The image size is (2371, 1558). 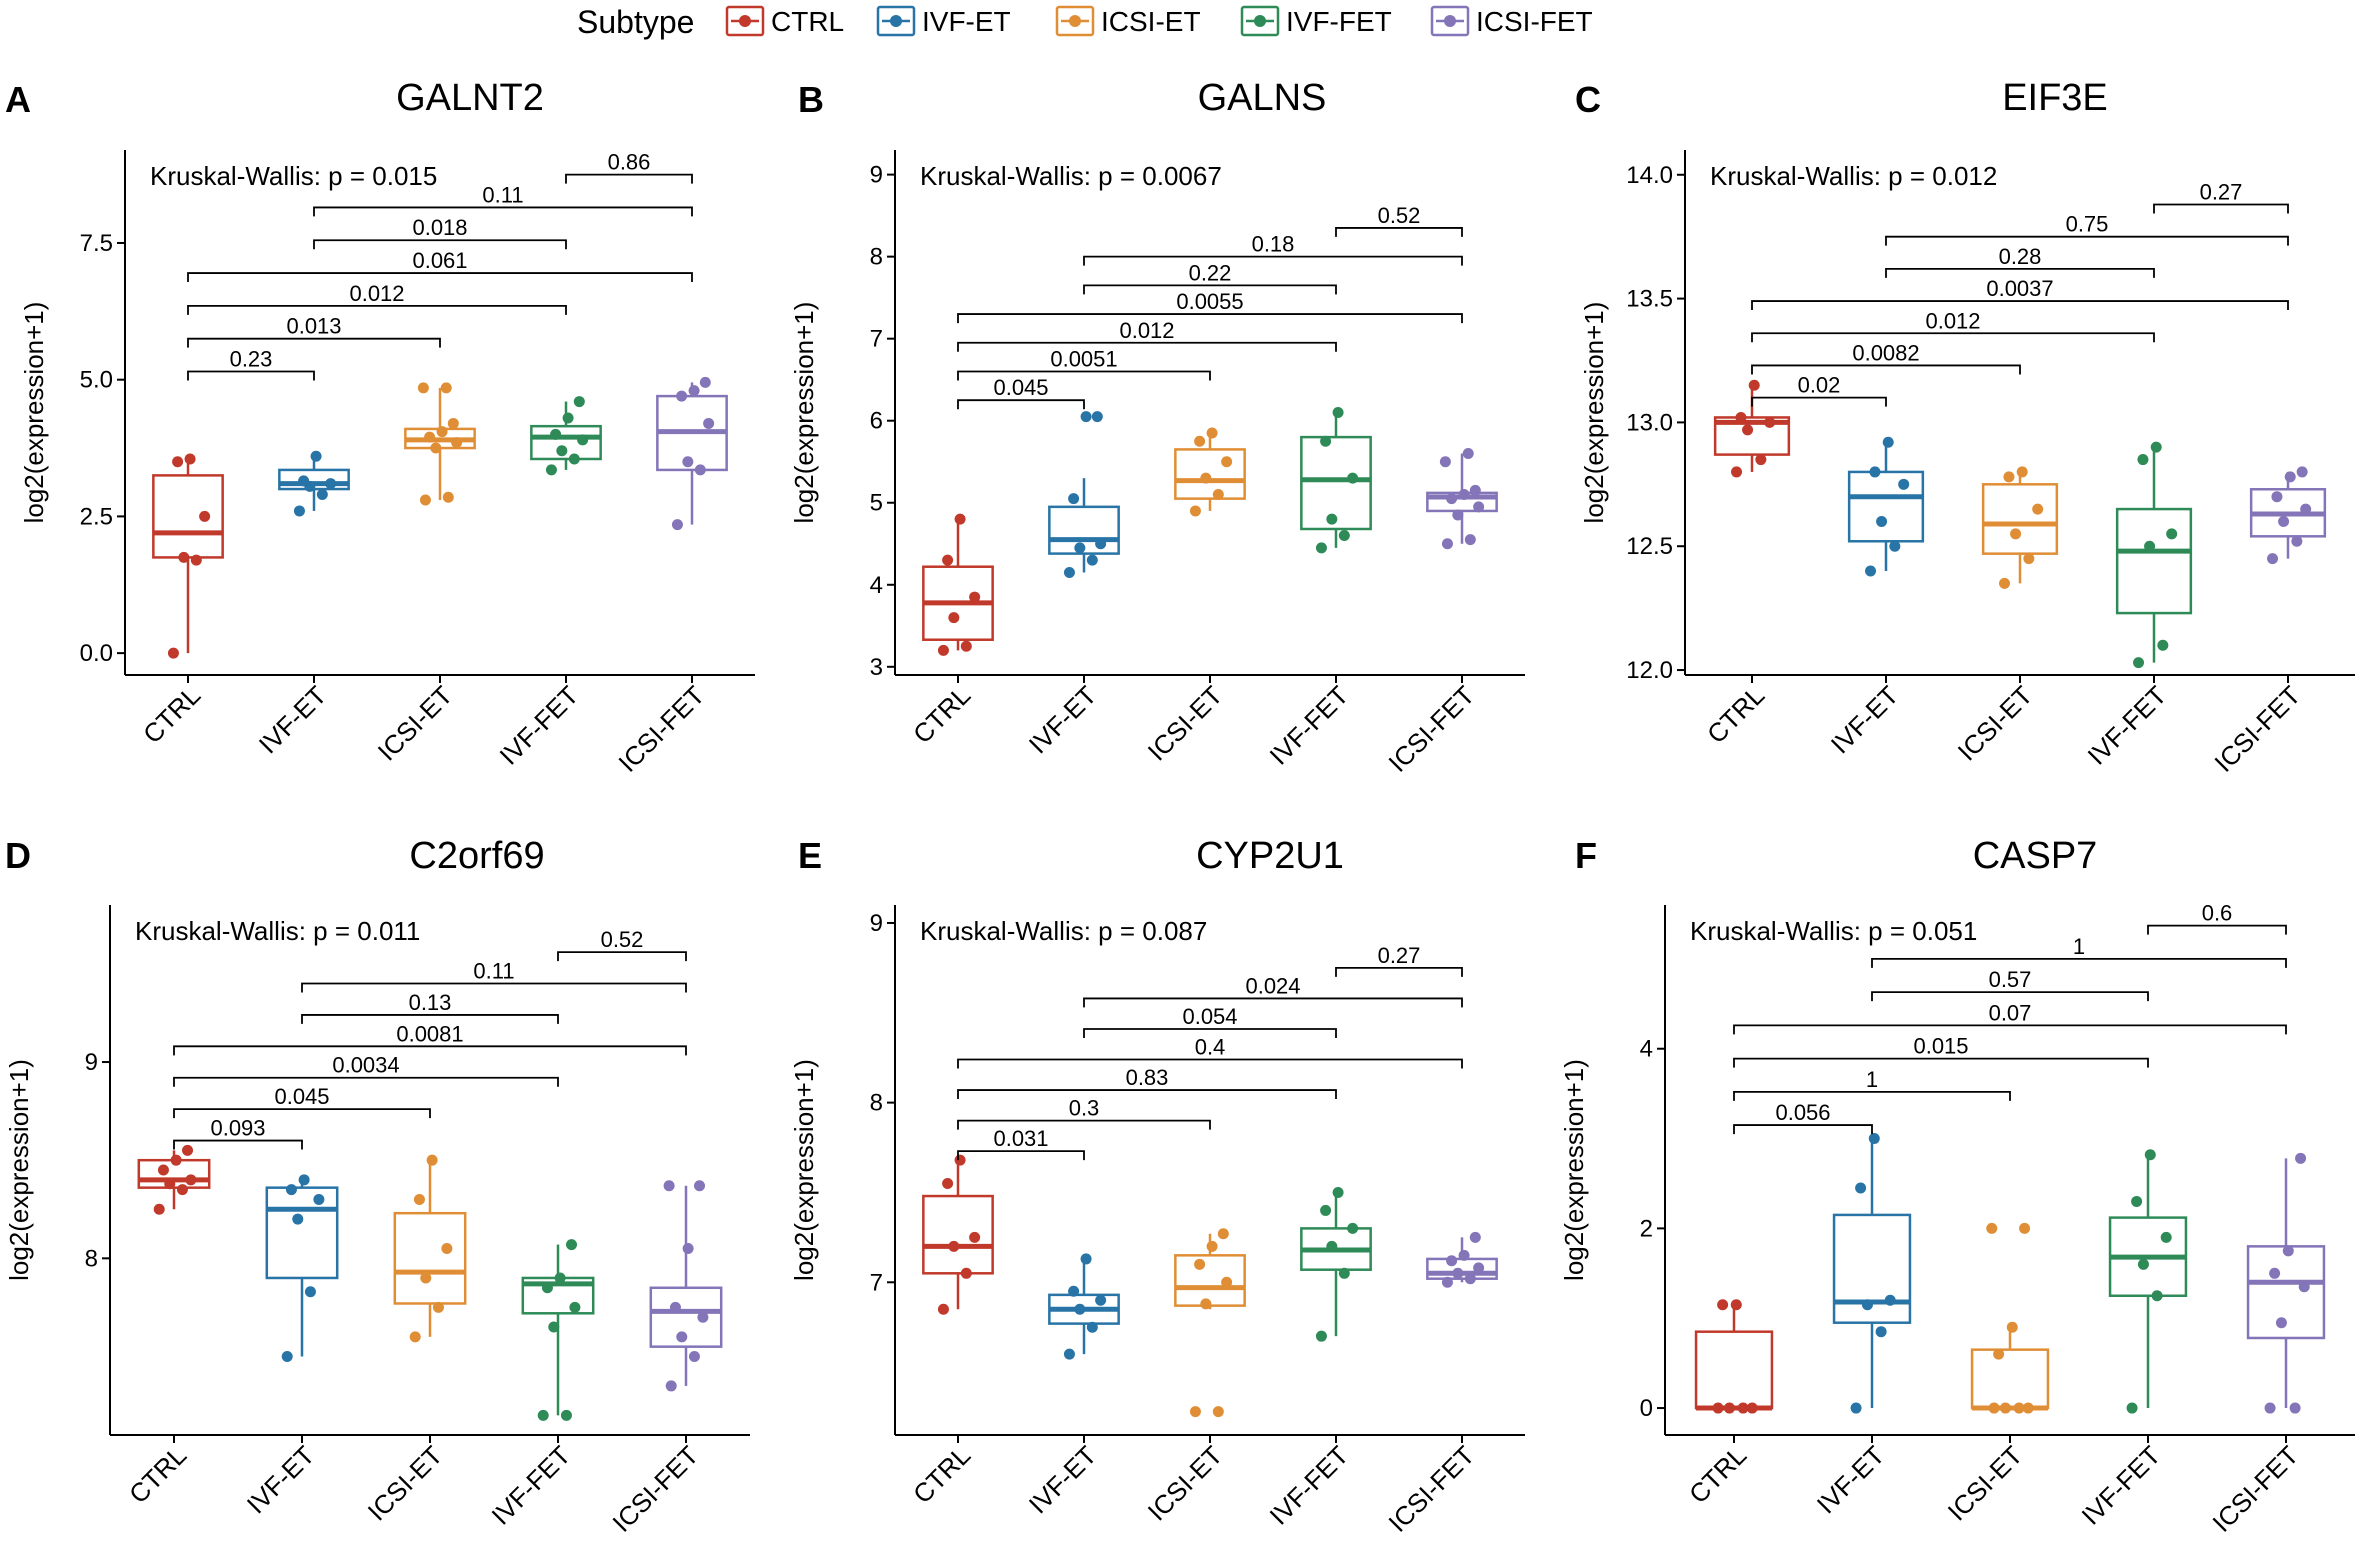 What do you see at coordinates (566, 436) in the screenshot?
I see `box-ivf-fet` at bounding box center [566, 436].